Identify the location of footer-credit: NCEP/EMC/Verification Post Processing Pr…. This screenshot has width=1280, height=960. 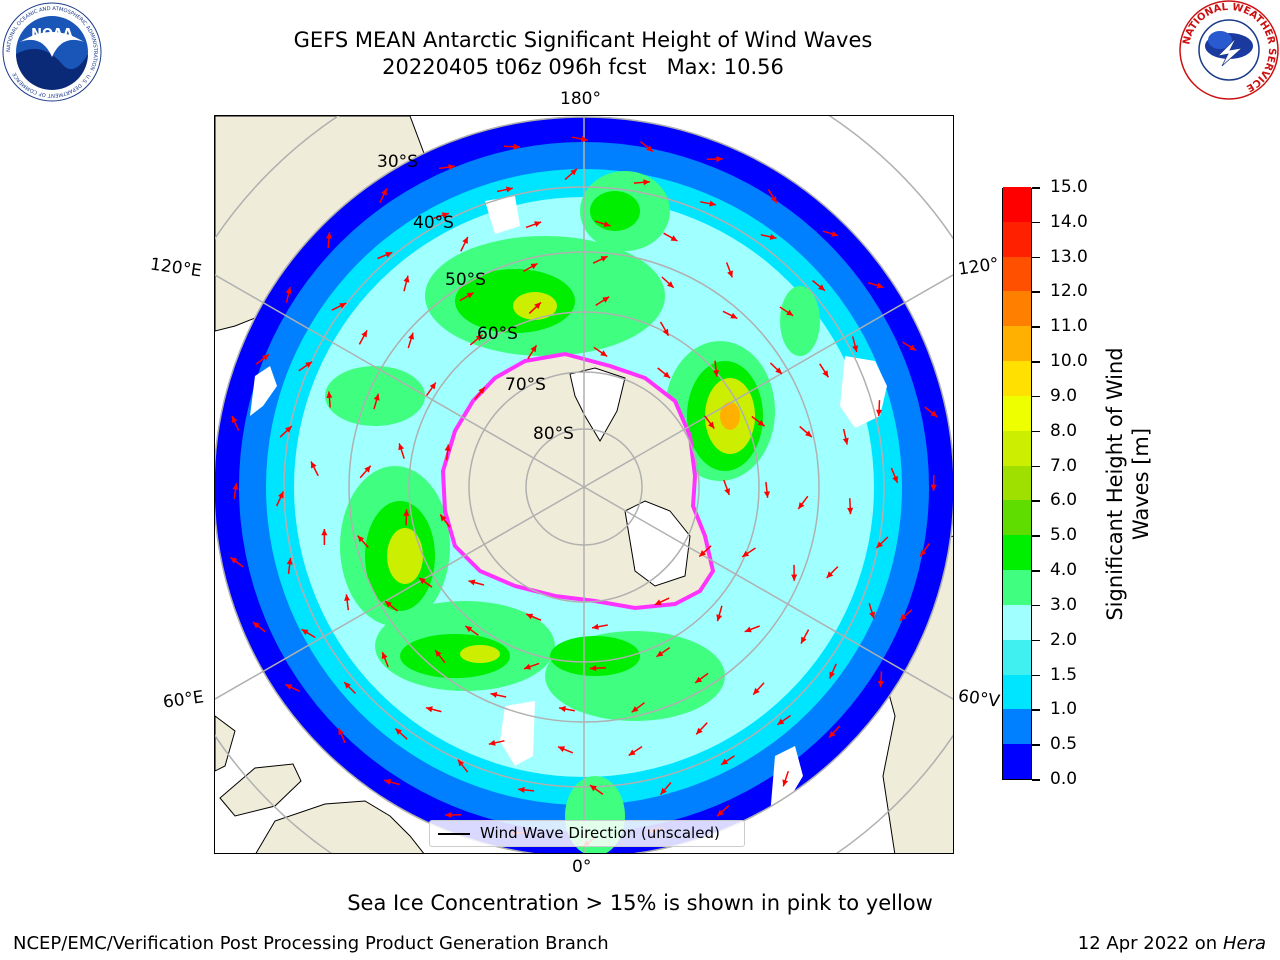
(311, 943).